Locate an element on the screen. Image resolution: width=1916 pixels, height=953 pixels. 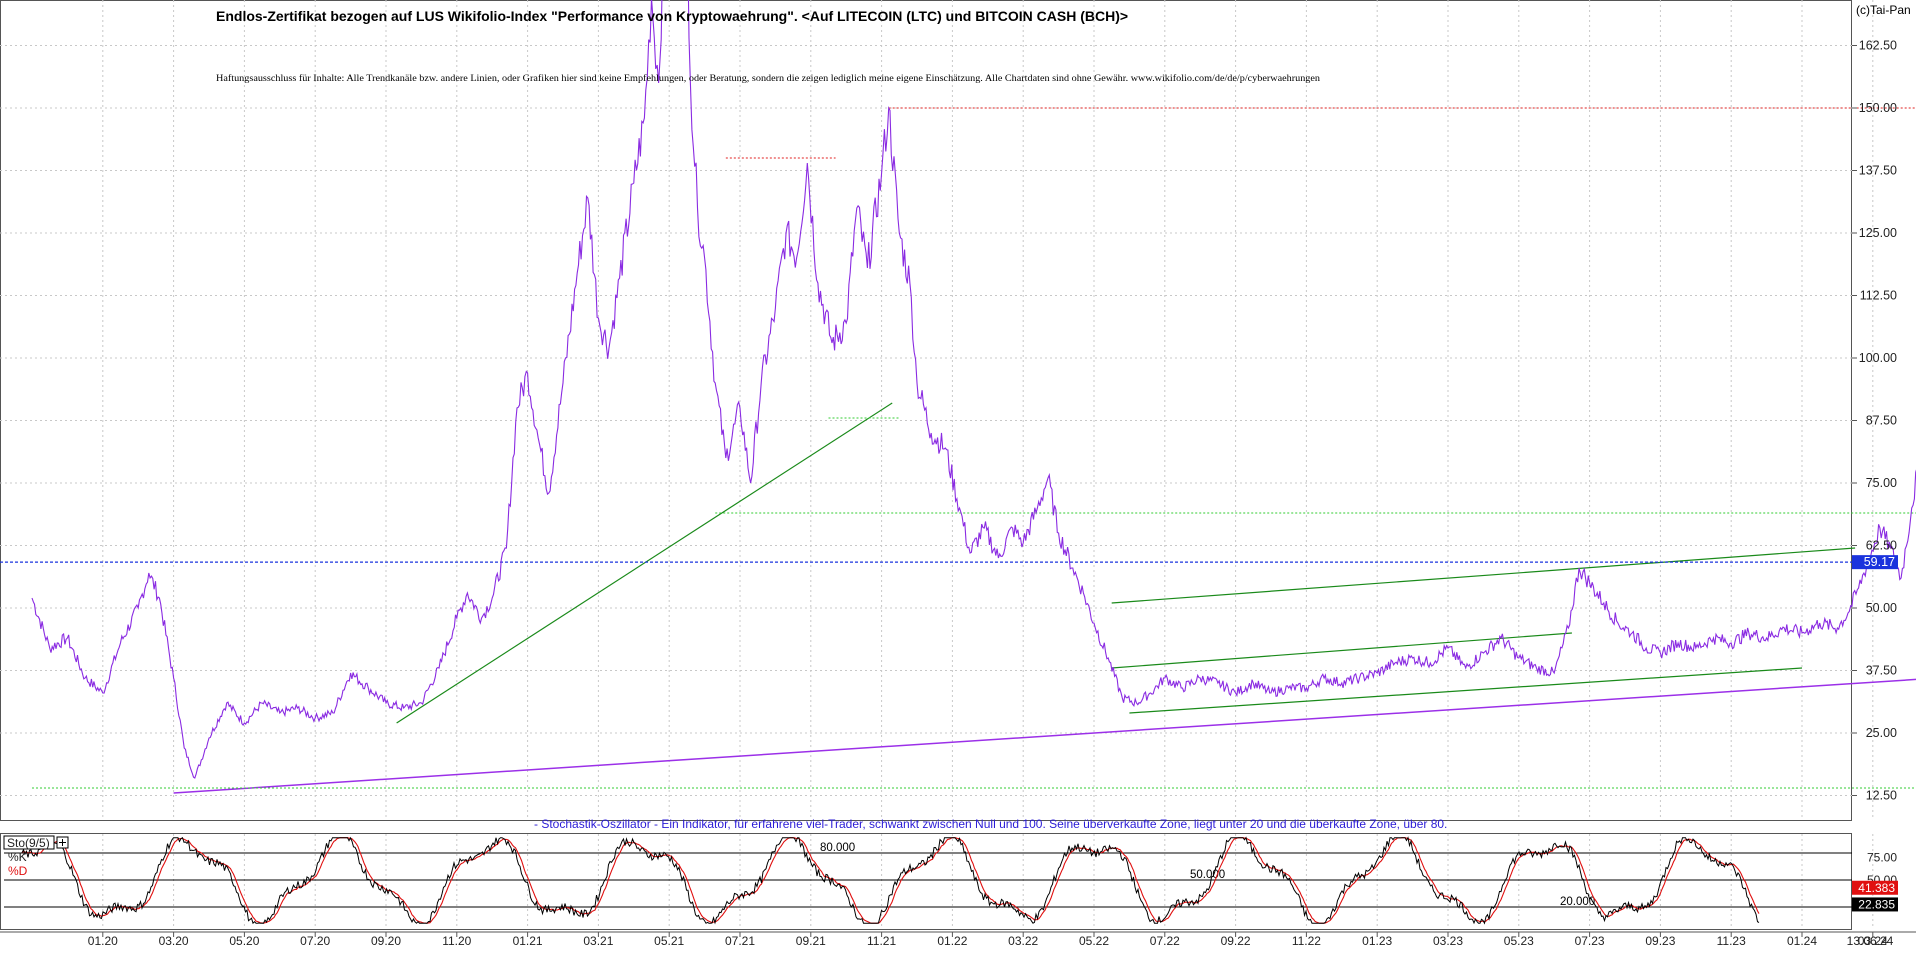
date-tick-label: 01.22 is located at coordinates (952, 941).